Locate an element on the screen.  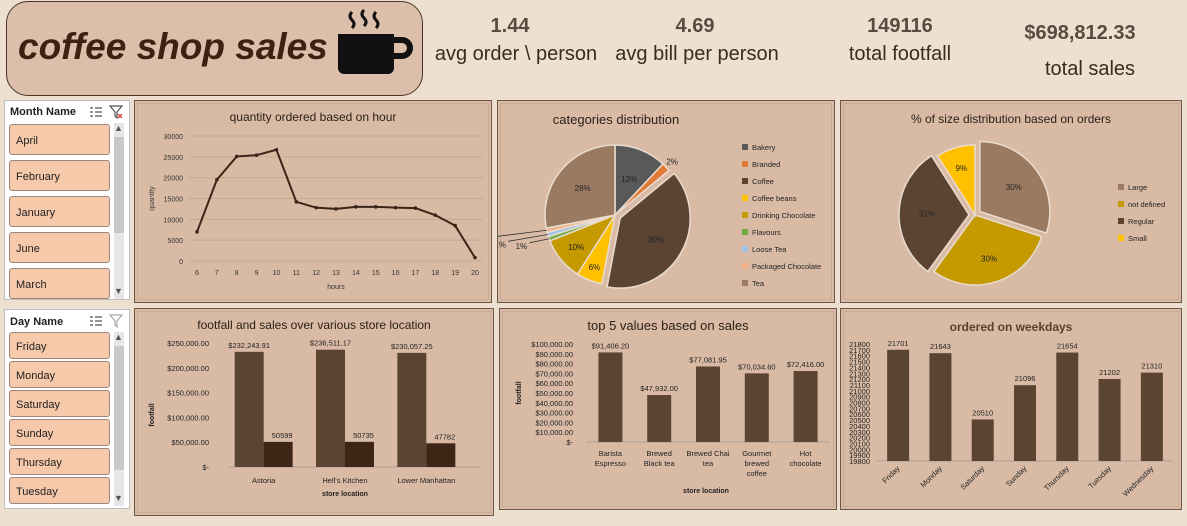
x-tick-label: 9 is located at coordinates (257, 273).